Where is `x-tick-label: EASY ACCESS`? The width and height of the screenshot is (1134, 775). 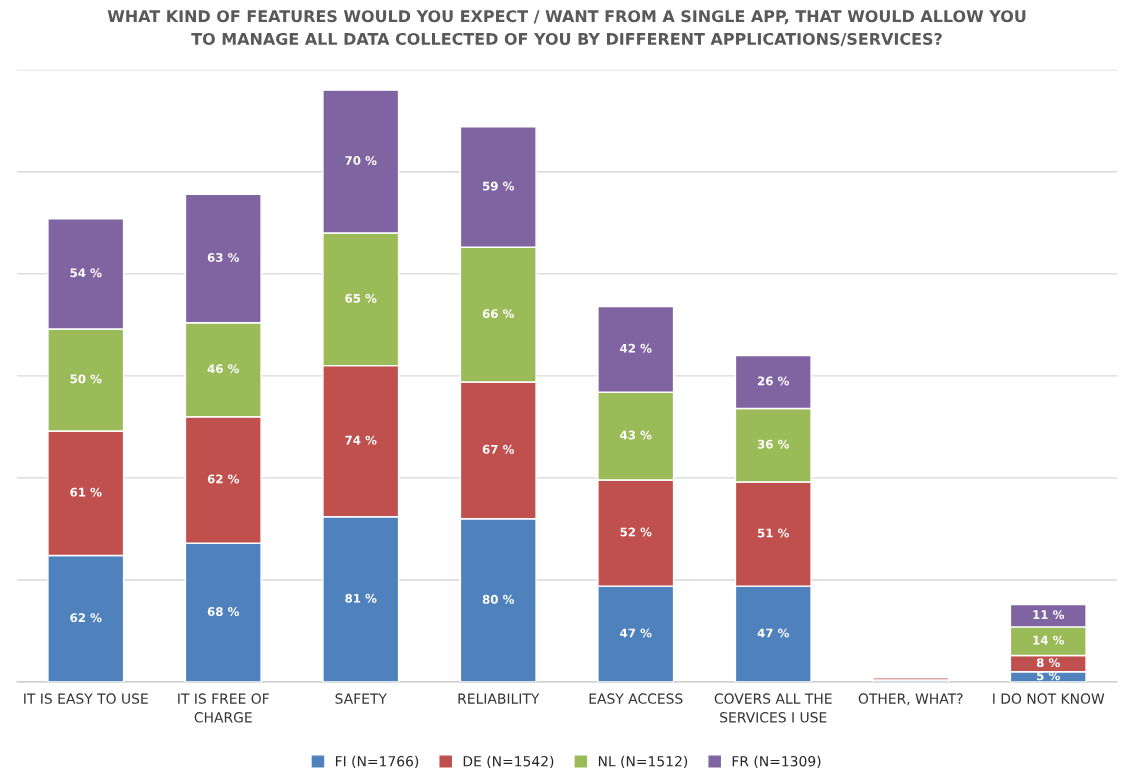
x-tick-label: EASY ACCESS is located at coordinates (636, 698).